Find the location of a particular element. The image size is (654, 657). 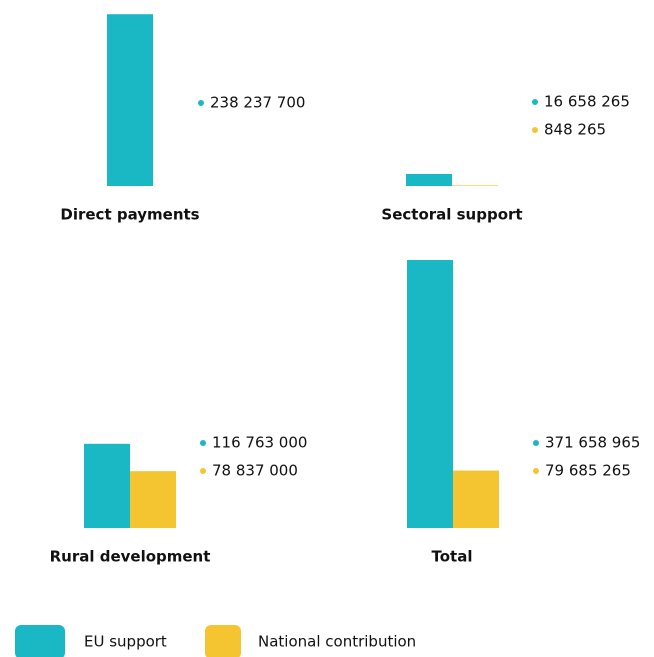

panel-title: Rural development is located at coordinates (130, 557).